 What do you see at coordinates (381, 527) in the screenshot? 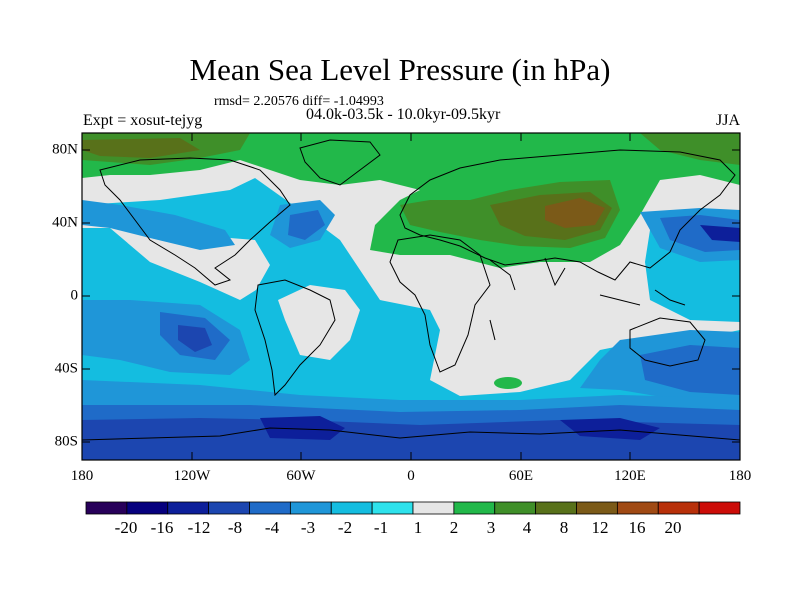
I see `colorbar-label: -1` at bounding box center [381, 527].